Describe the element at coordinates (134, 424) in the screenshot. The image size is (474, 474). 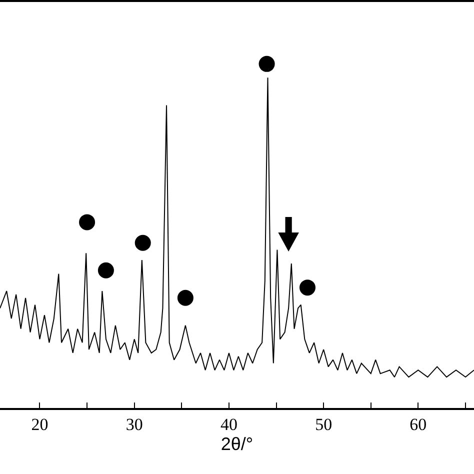
I see `x-tick-label: 30` at that location.